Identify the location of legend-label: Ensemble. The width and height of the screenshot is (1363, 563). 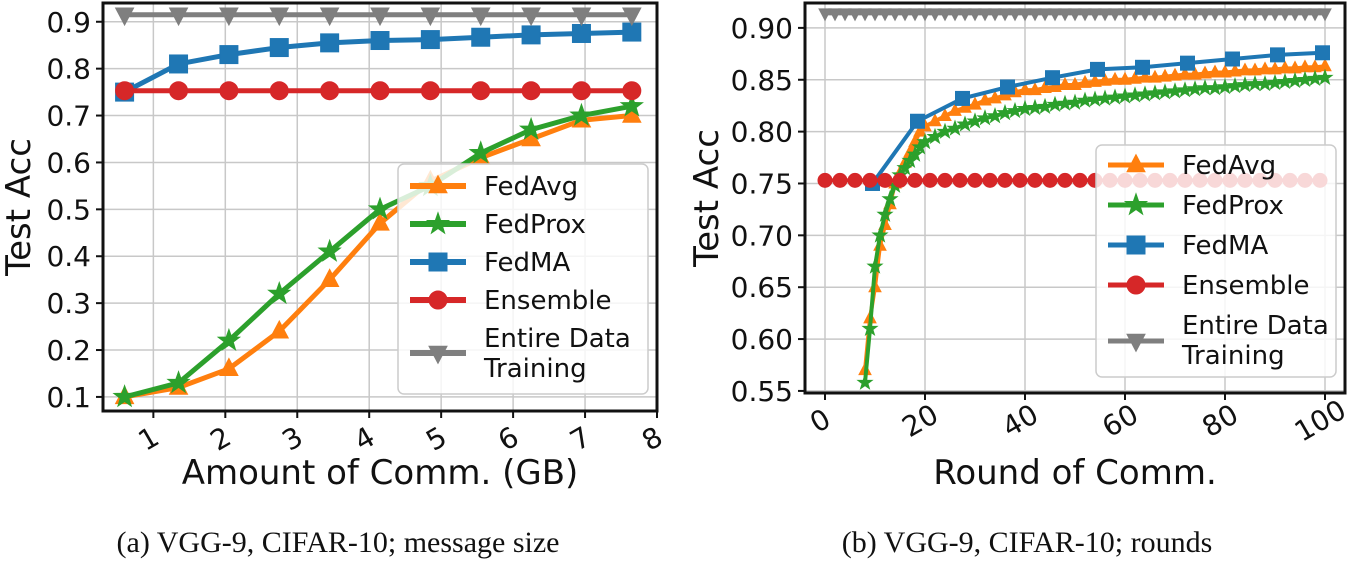
(1246, 286).